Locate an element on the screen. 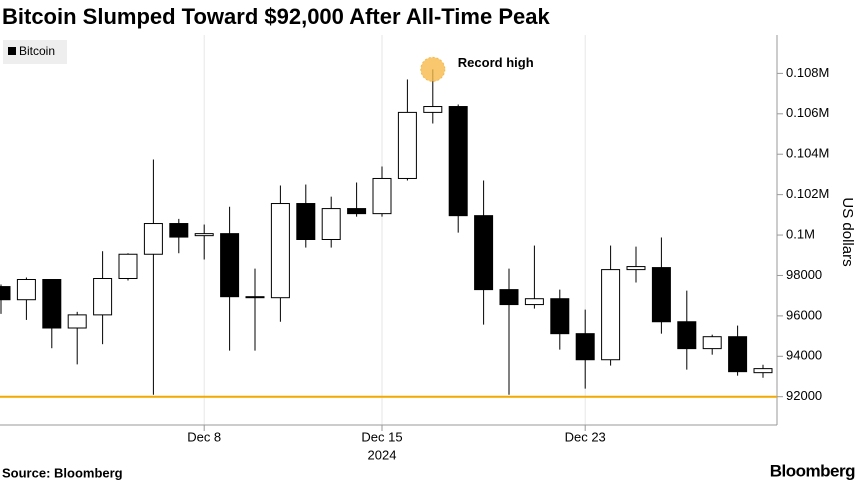 The image size is (860, 484). legend-label: Bitcoin is located at coordinates (37, 51).